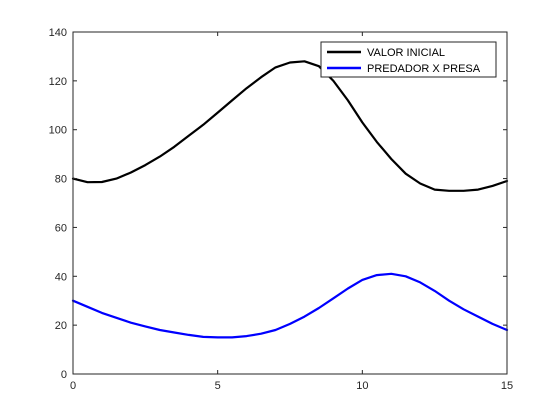 This screenshot has height=420, width=560. What do you see at coordinates (58, 131) in the screenshot?
I see `y-tick-label: 100` at bounding box center [58, 131].